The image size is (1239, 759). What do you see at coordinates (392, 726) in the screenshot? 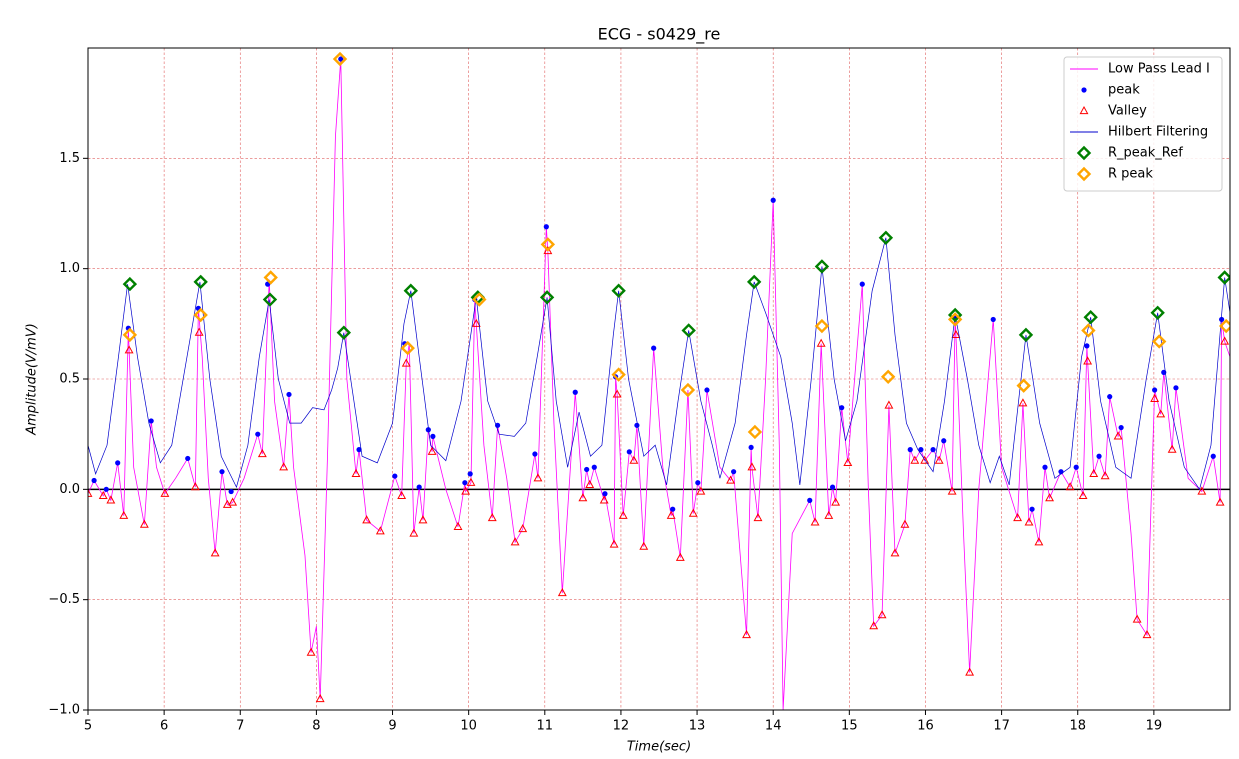
I see `x-tick-label: 9` at bounding box center [392, 726].